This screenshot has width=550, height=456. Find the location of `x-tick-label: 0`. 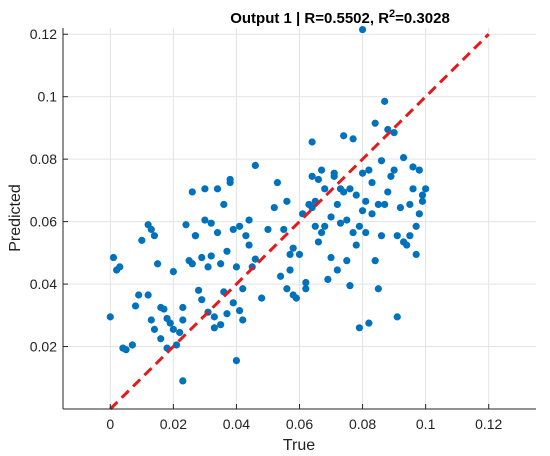

x-tick-label: 0 is located at coordinates (110, 424).